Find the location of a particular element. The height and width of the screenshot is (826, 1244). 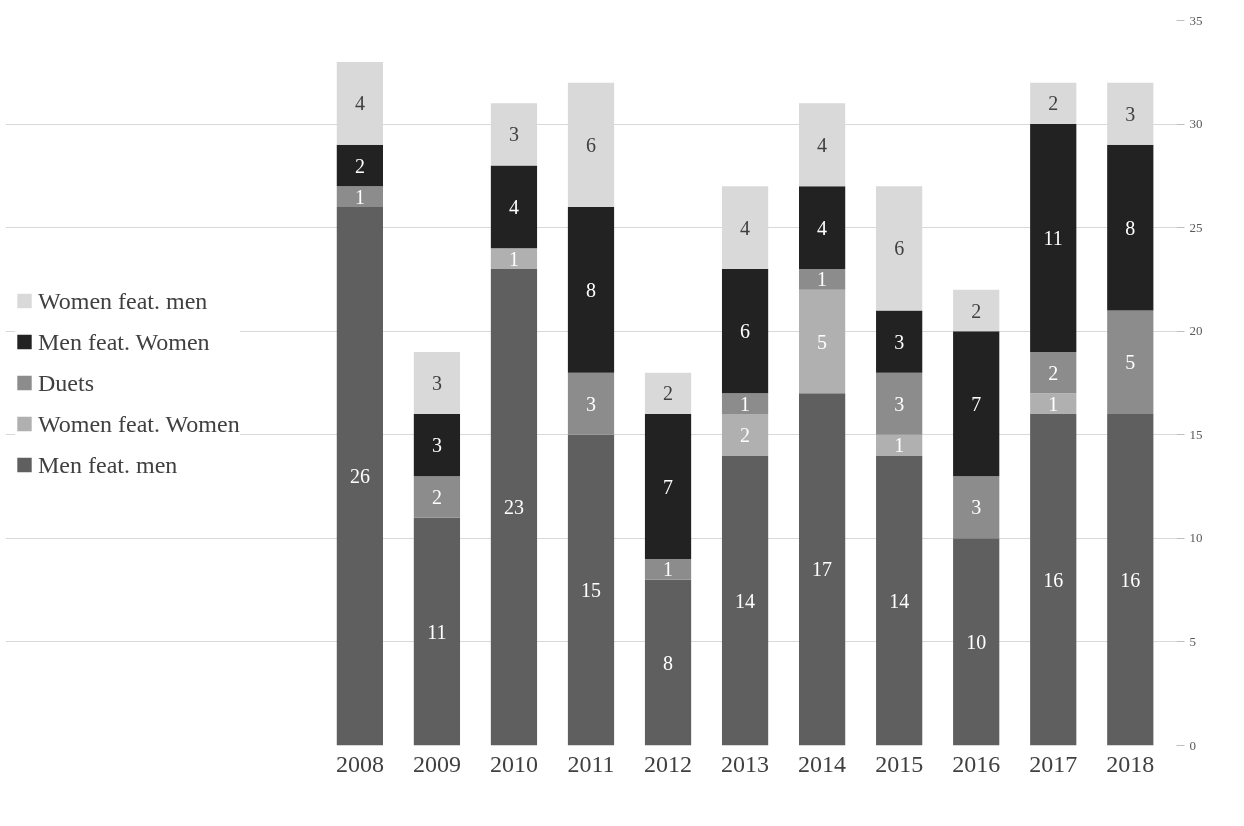

legend-label: Men feat. Women is located at coordinates (124, 341).